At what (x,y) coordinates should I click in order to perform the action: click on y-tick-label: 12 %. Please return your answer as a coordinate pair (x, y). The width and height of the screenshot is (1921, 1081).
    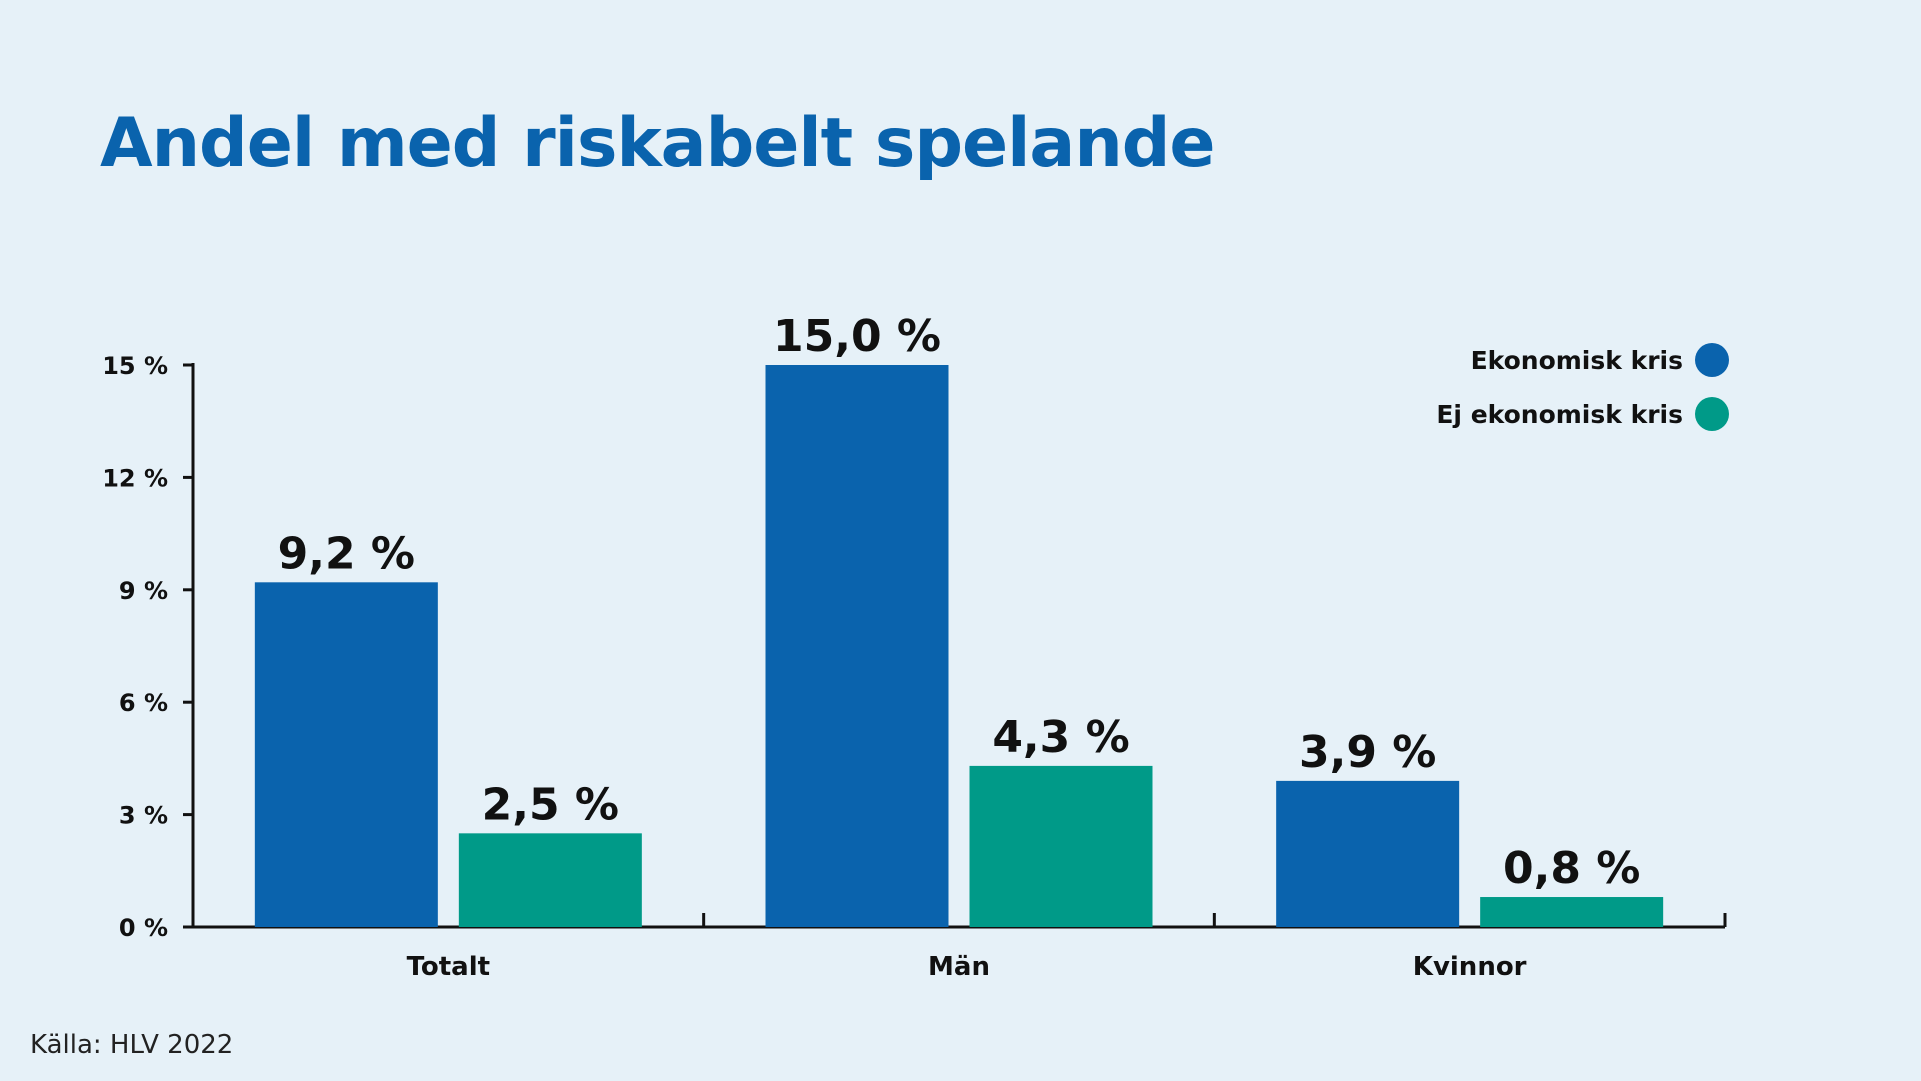
    Looking at the image, I should click on (135, 478).